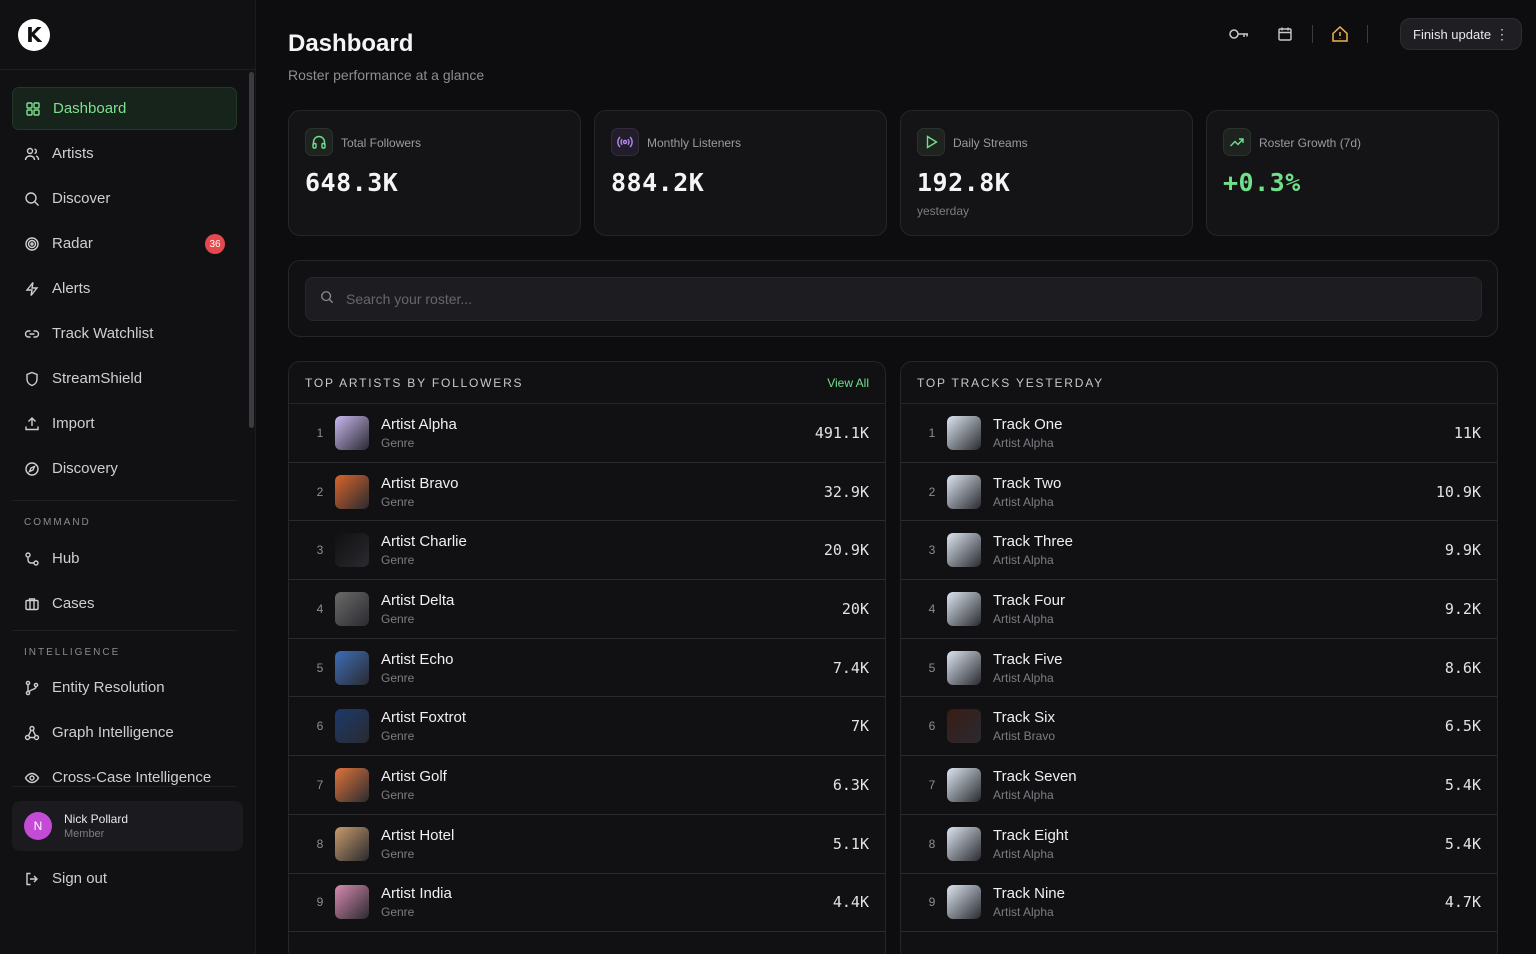  Describe the element at coordinates (859, 726) in the screenshot. I see `row-value: 7K` at that location.